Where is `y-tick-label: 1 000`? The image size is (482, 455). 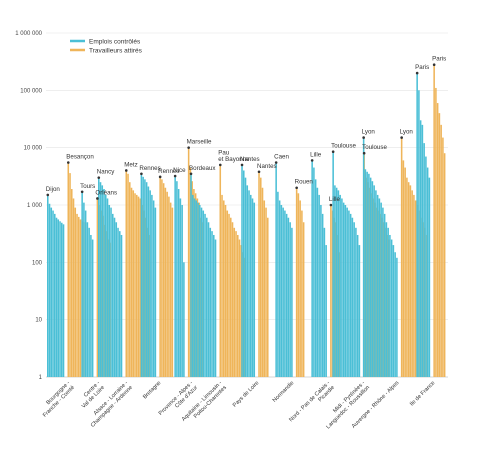 y-tick-label: 1 000 is located at coordinates (35, 206).